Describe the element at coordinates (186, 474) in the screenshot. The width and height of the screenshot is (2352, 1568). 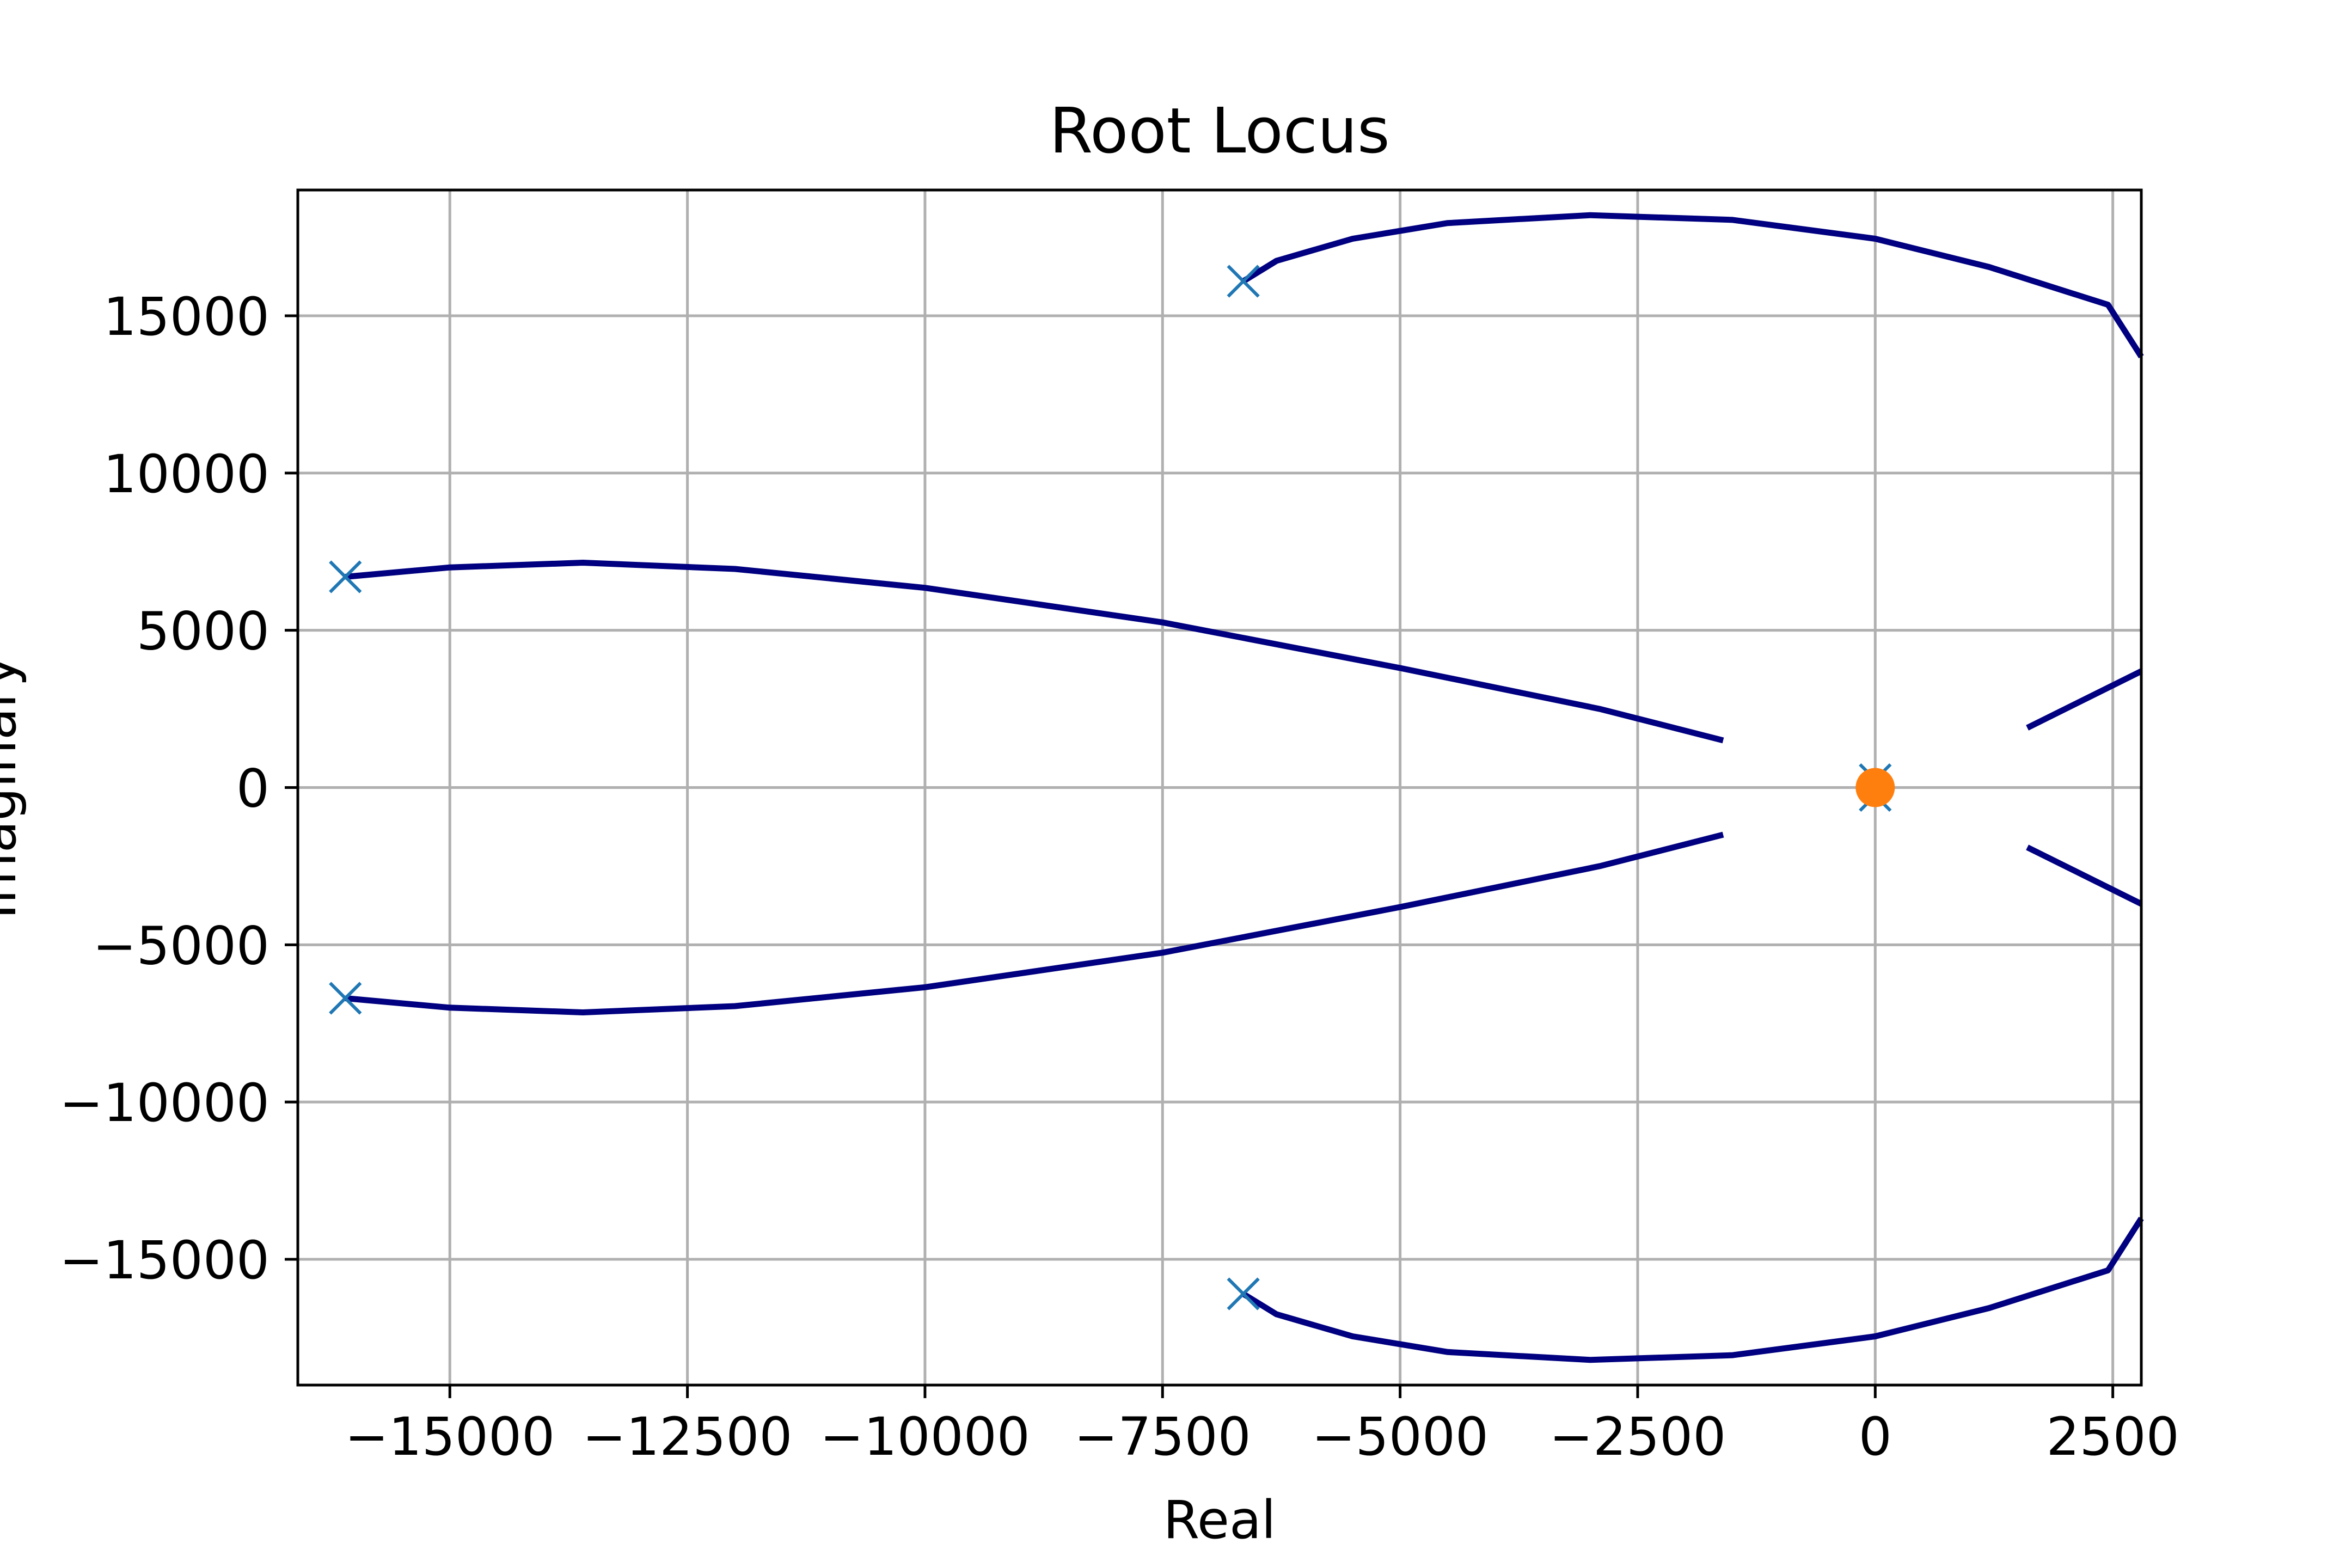
I see `y-tick-label: 10000` at that location.